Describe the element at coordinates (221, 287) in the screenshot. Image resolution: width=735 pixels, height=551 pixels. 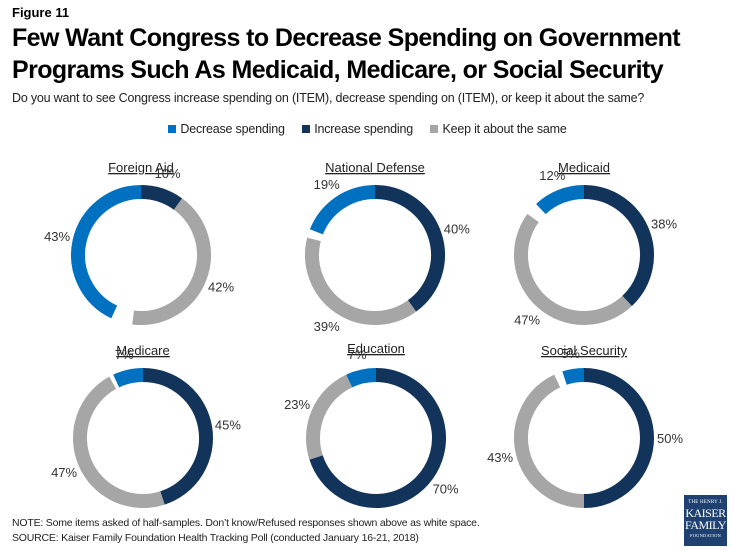
I see `data-label-keep: 42%` at that location.